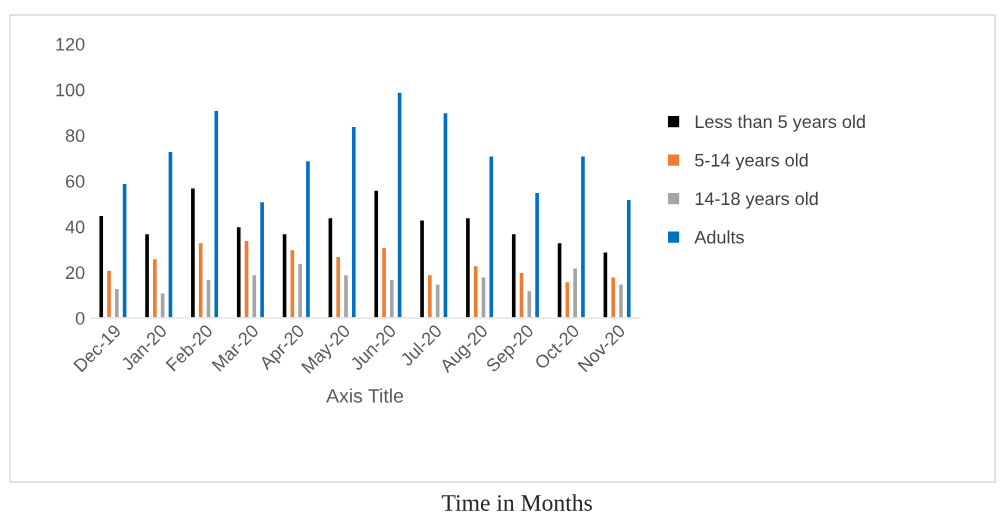 The height and width of the screenshot is (516, 1008). Describe the element at coordinates (75, 227) in the screenshot. I see `y-tick-label: 40` at that location.